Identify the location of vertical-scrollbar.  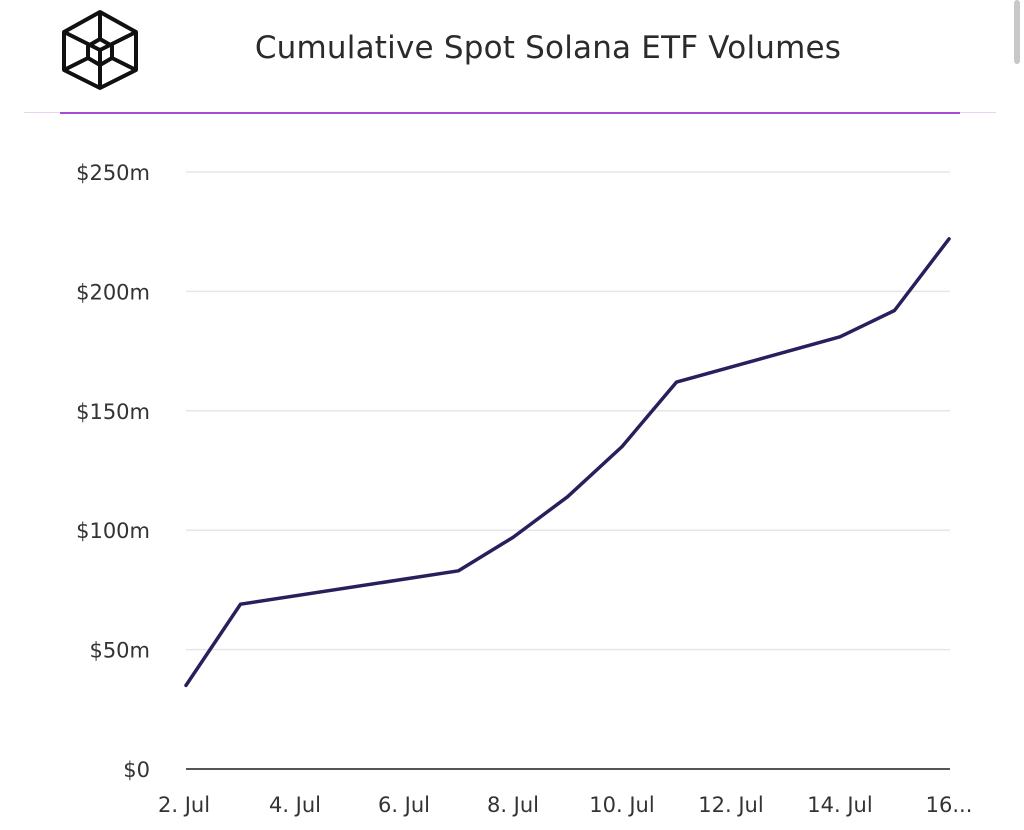
(1018, 415).